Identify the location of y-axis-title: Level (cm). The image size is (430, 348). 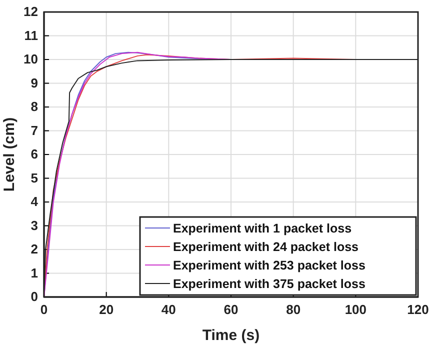
(9, 154).